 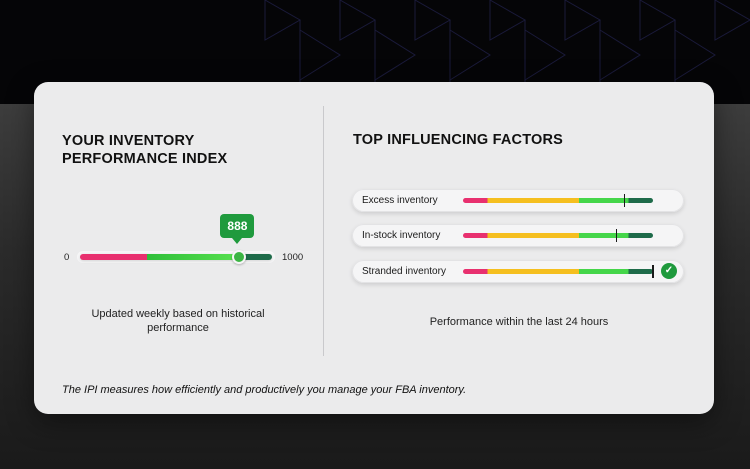 I want to click on ipi-title: YOUR INVENTORY PERFORMANCE INDEX, so click(x=145, y=150).